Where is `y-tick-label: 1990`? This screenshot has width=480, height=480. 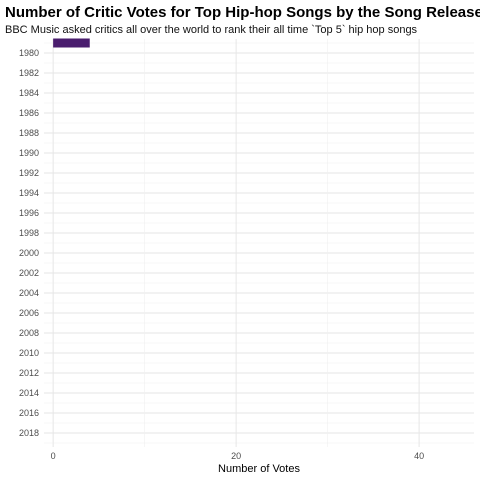 y-tick-label: 1990 is located at coordinates (29, 153).